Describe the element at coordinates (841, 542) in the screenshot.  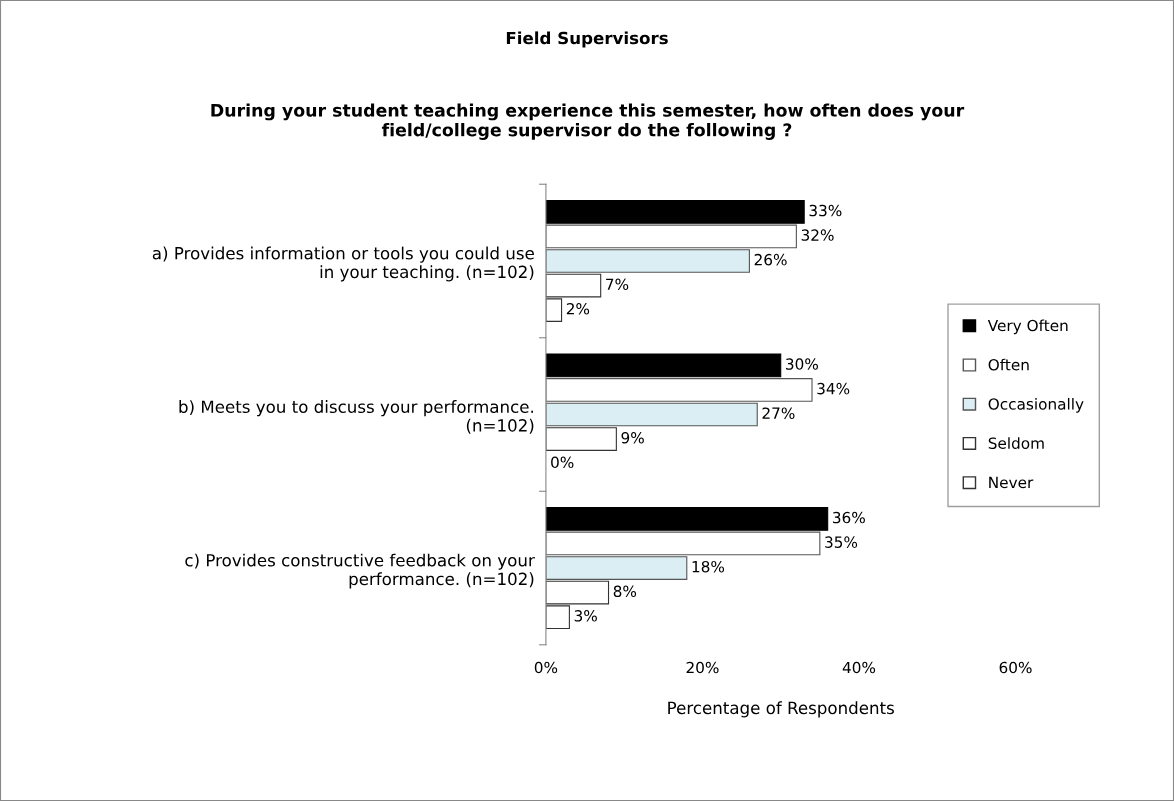
I see `data-label: 35%` at that location.